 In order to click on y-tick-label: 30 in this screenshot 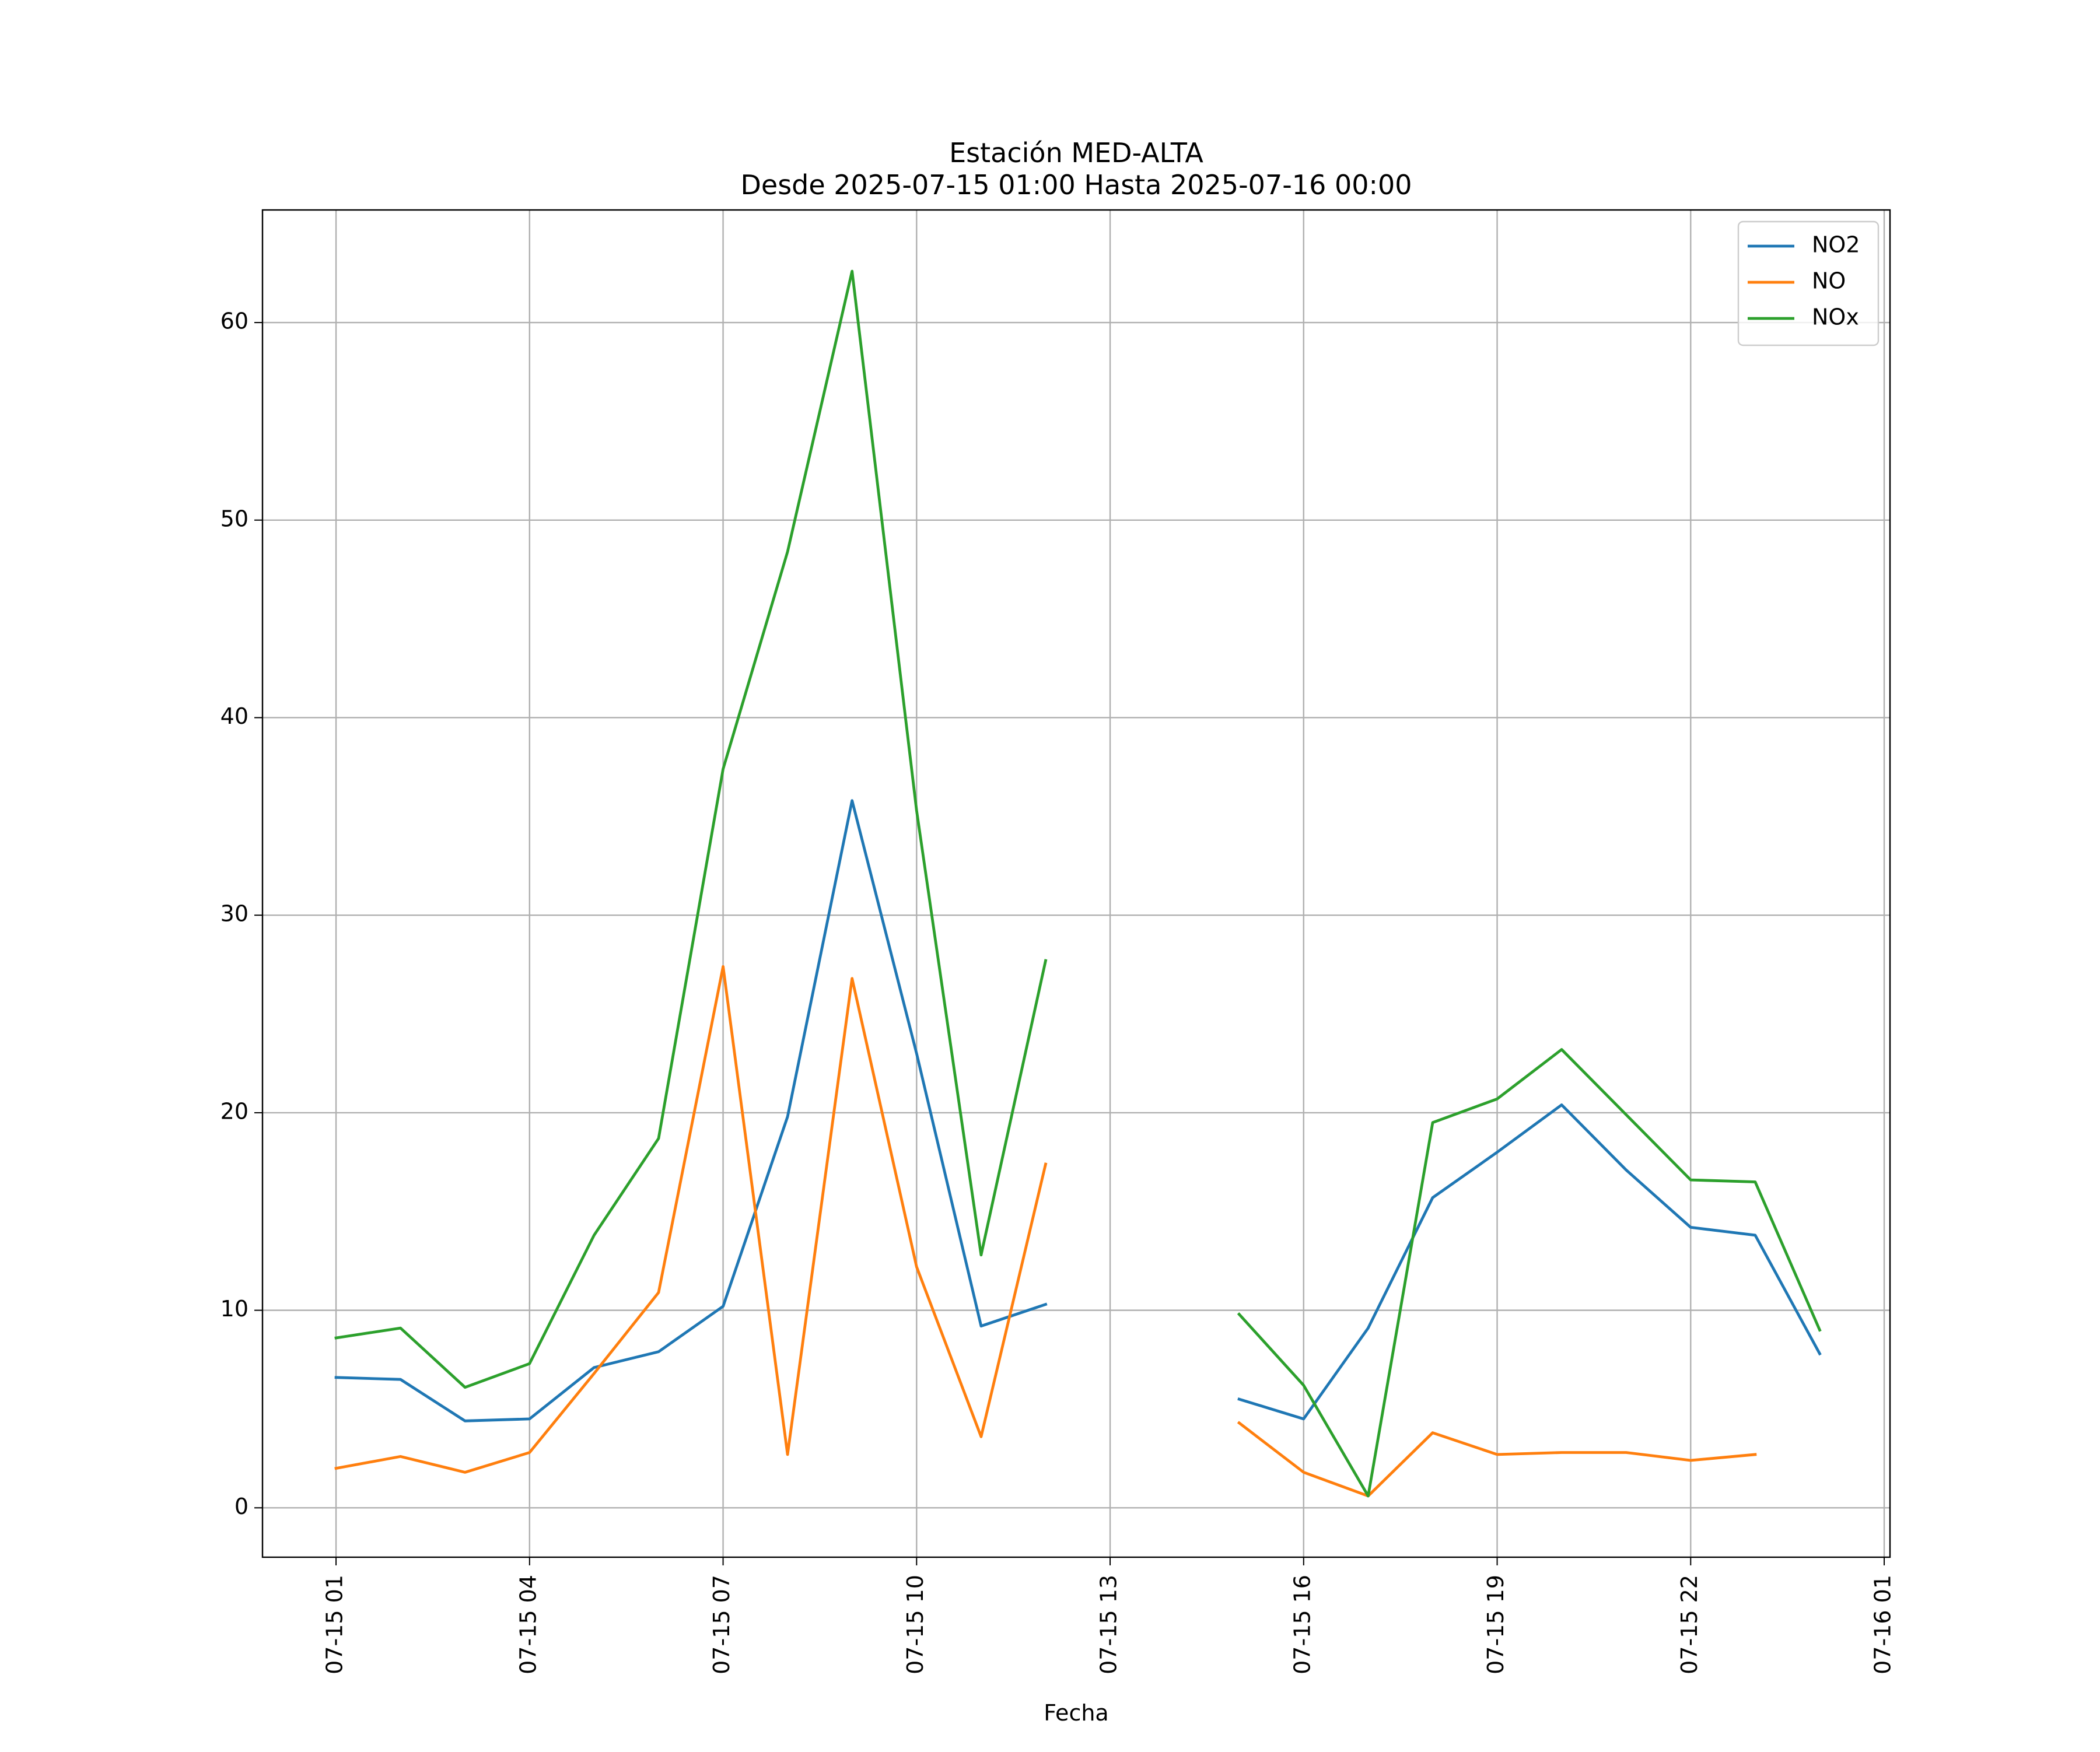, I will do `click(235, 914)`.